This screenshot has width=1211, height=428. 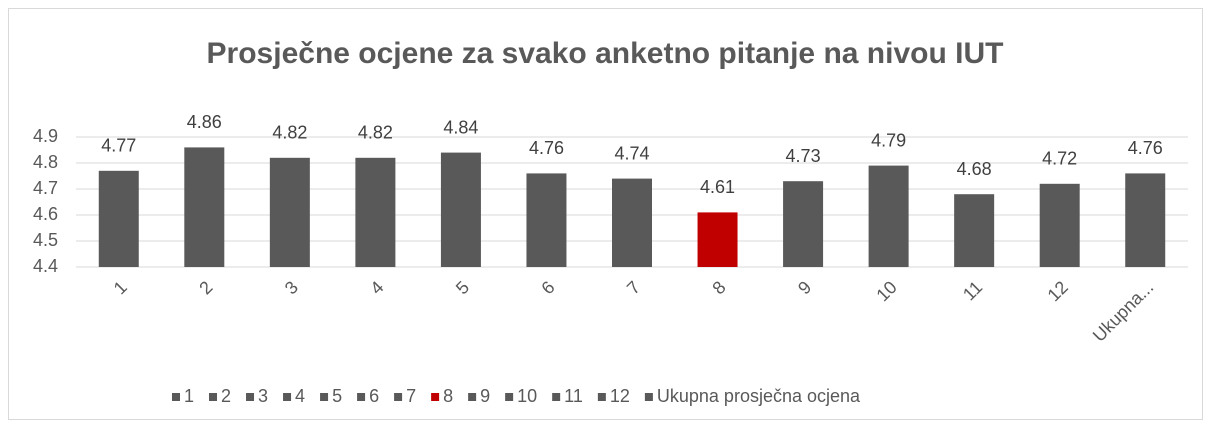 What do you see at coordinates (263, 396) in the screenshot?
I see `legend-label: 3` at bounding box center [263, 396].